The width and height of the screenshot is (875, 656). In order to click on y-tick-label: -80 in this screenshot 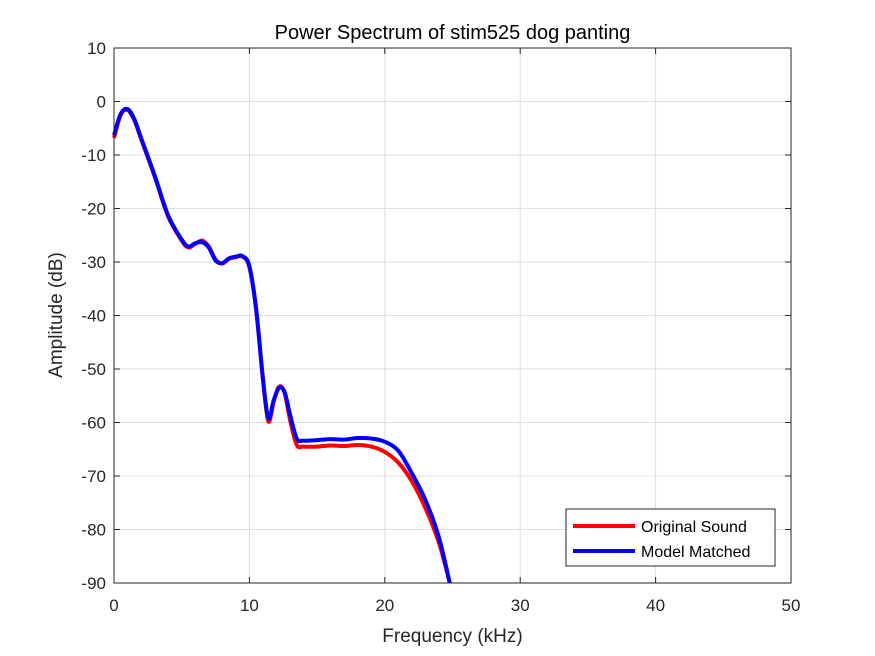, I will do `click(93, 530)`.